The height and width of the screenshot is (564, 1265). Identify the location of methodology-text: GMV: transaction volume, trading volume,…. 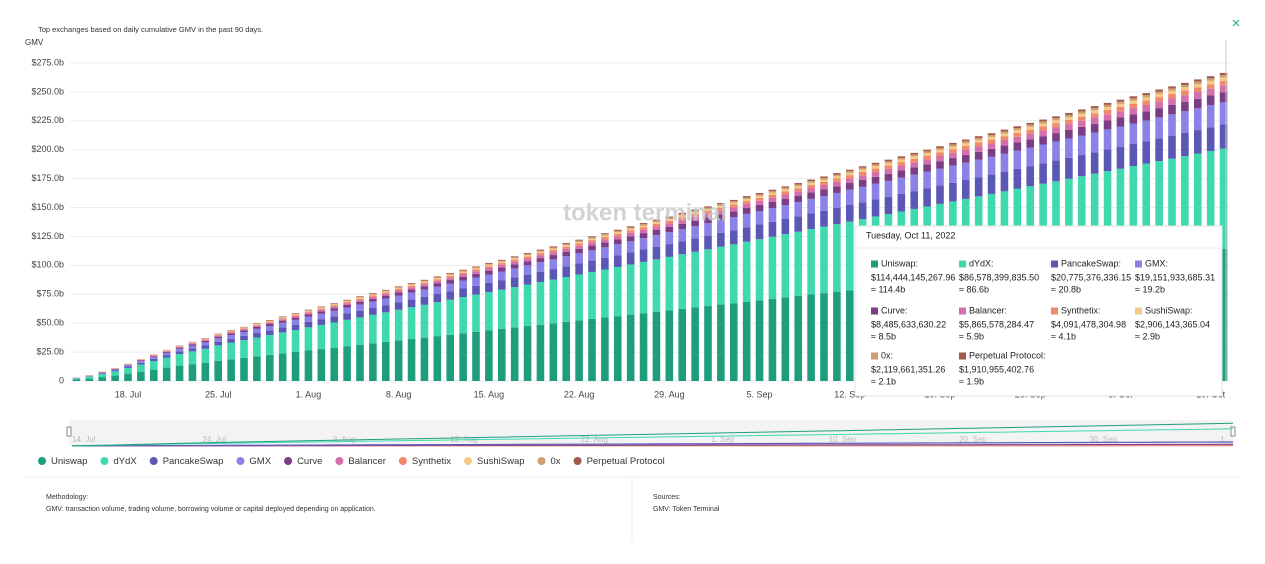
(211, 509).